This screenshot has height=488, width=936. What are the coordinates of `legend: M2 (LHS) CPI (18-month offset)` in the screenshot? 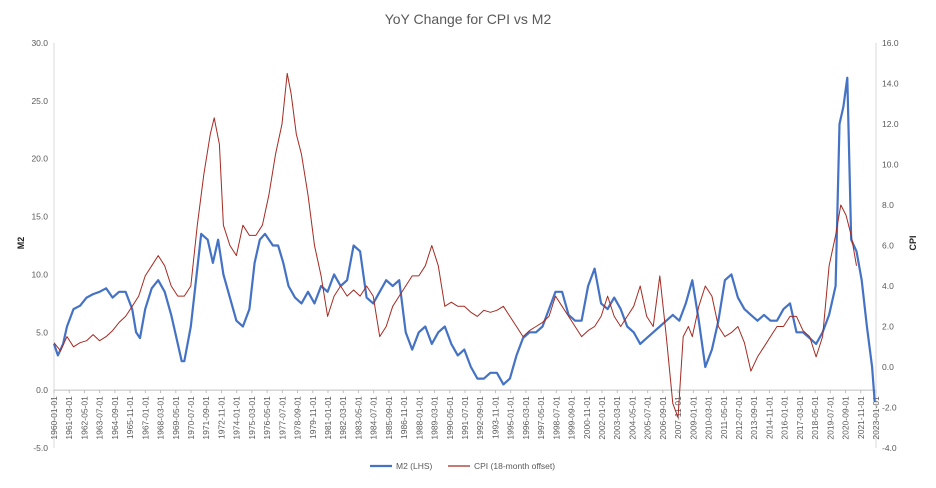 It's located at (462, 466).